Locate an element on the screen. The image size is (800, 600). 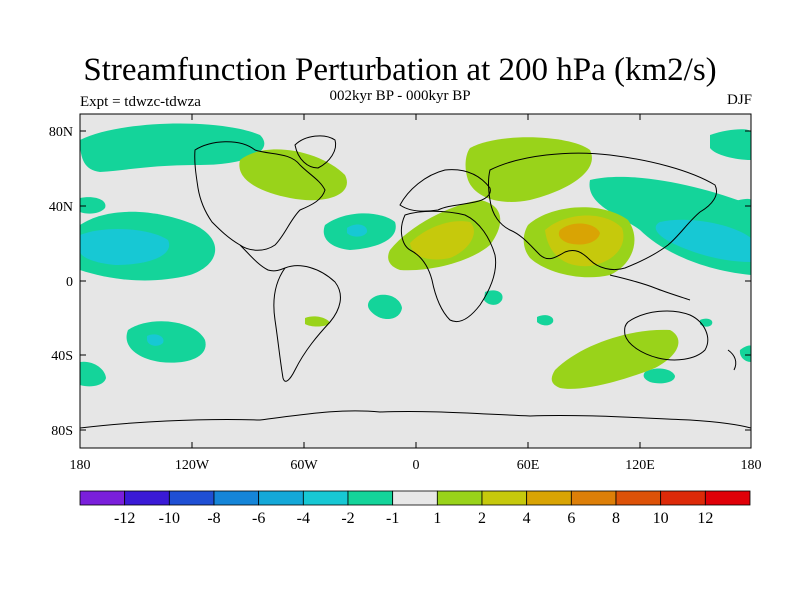
core-north-pacific is located at coordinates (703, 240).